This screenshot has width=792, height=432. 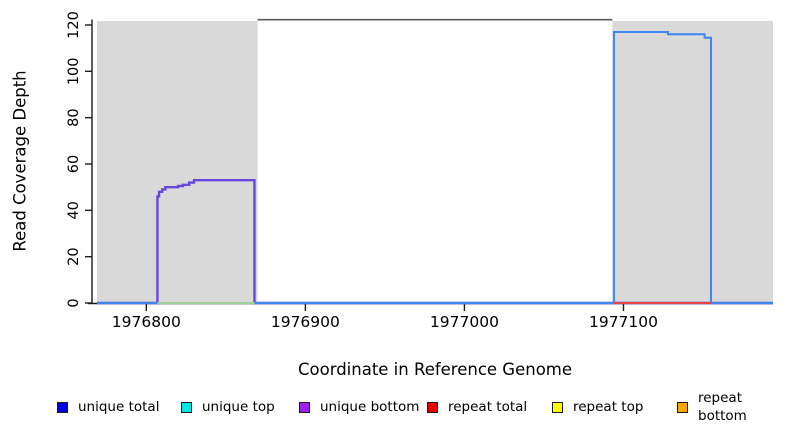 I want to click on legend-item-repeat-total: repeat total, so click(x=477, y=407).